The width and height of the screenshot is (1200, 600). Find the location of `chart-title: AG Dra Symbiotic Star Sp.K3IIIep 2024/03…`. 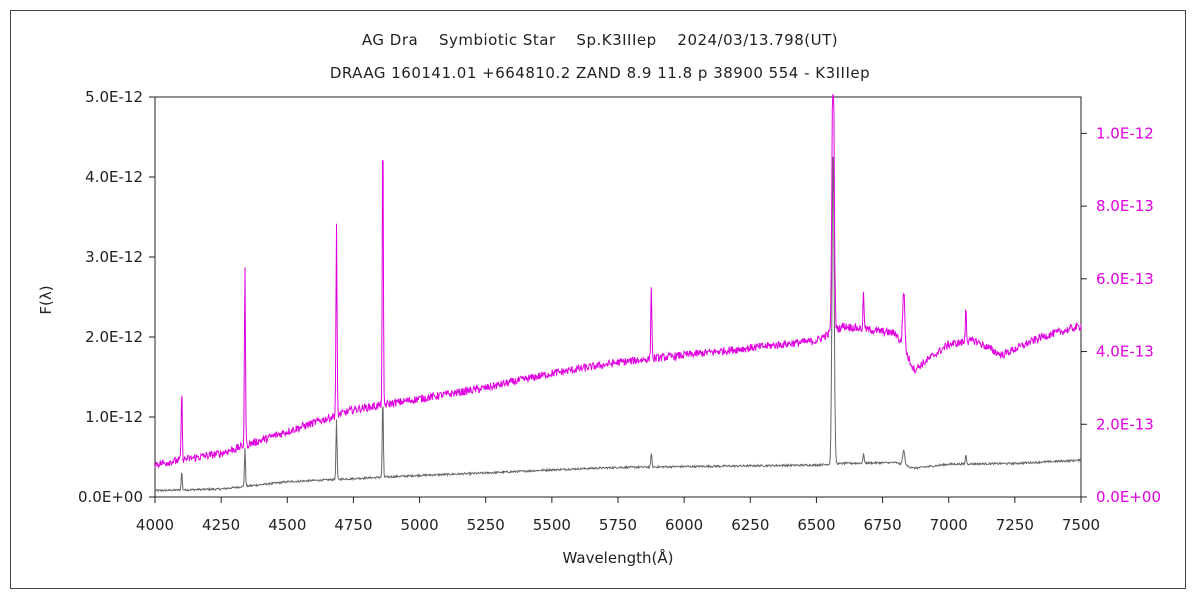

chart-title: AG Dra Symbiotic Star Sp.K3IIIep 2024/03… is located at coordinates (600, 40).